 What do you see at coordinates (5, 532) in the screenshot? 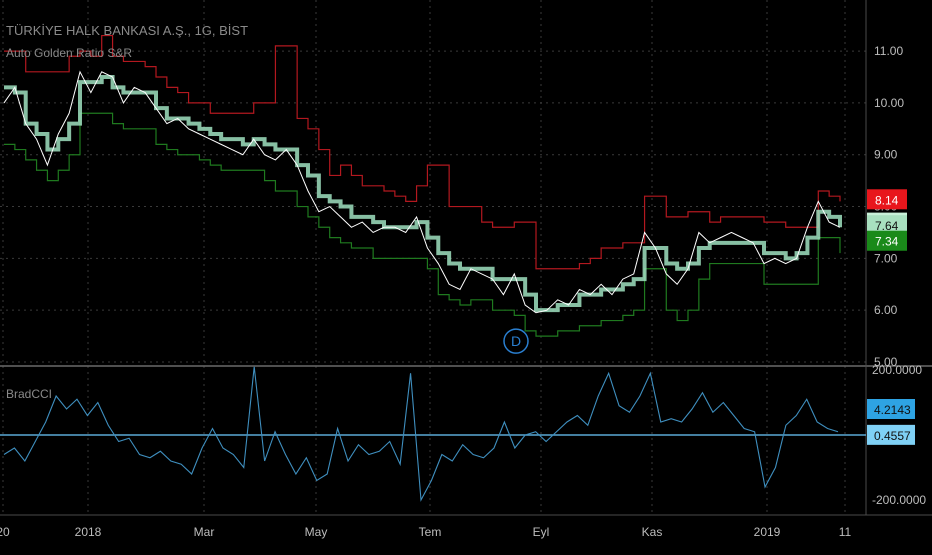
I see `x-tick-label: 20` at bounding box center [5, 532].